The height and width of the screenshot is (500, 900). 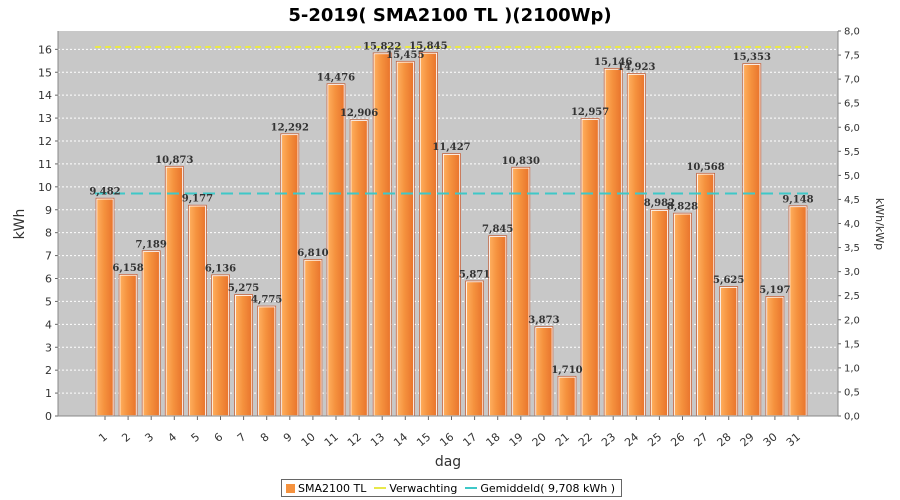 I want to click on y2-tick-label: 0,0, so click(x=852, y=417).